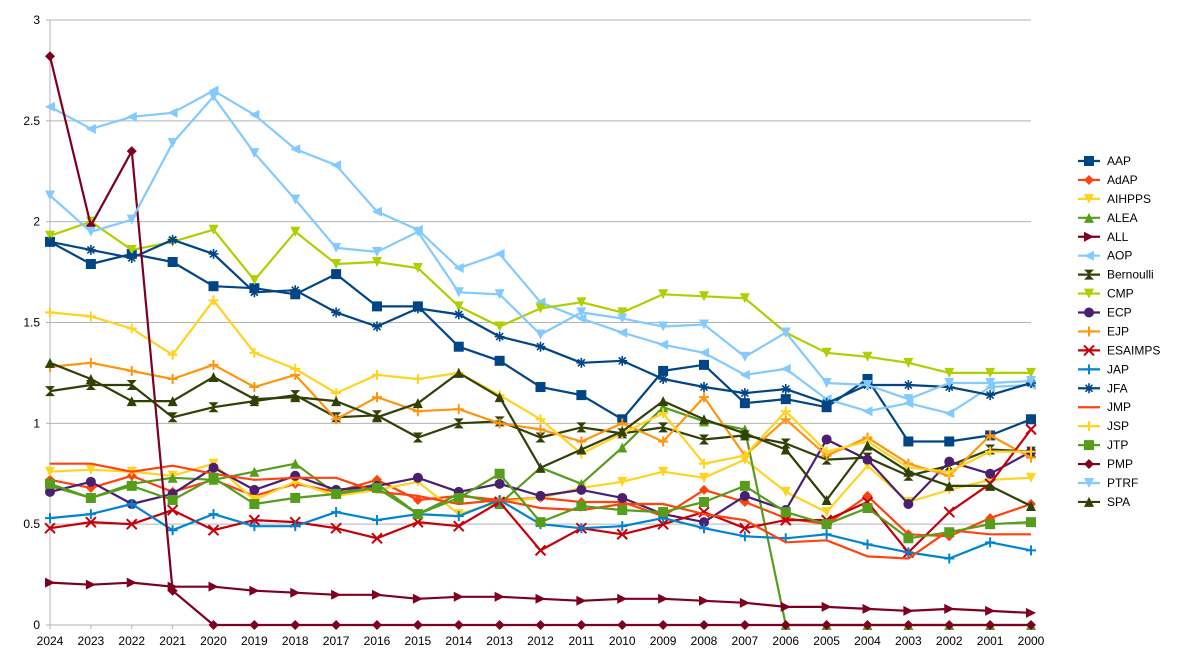  What do you see at coordinates (1103, 388) in the screenshot?
I see `legend-item: JFA` at bounding box center [1103, 388].